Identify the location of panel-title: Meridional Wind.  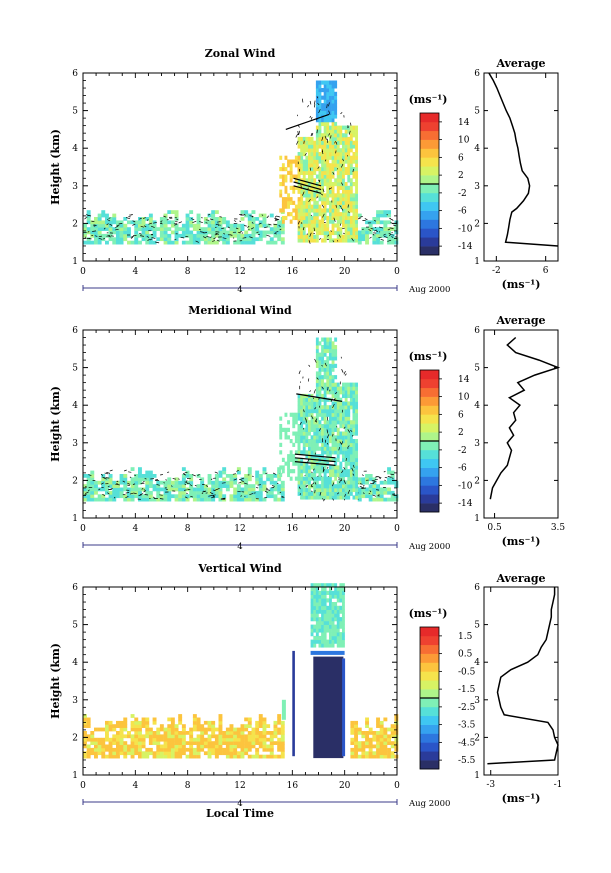
(240, 310).